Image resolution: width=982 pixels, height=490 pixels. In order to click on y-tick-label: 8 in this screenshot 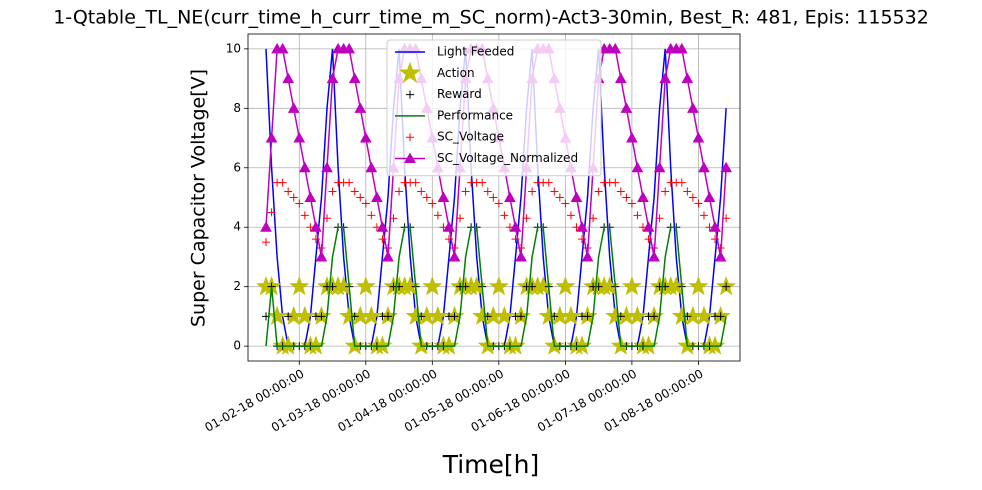, I will do `click(237, 108)`.